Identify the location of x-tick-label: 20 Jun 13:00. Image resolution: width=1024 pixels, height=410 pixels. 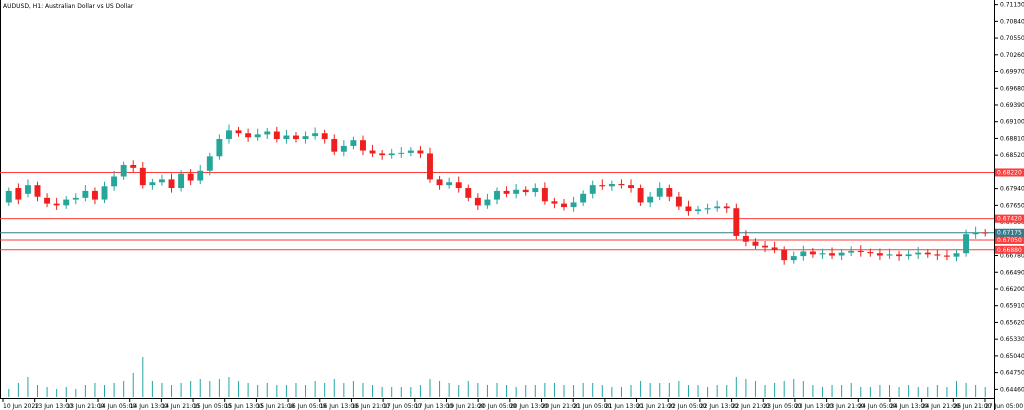
(529, 406).